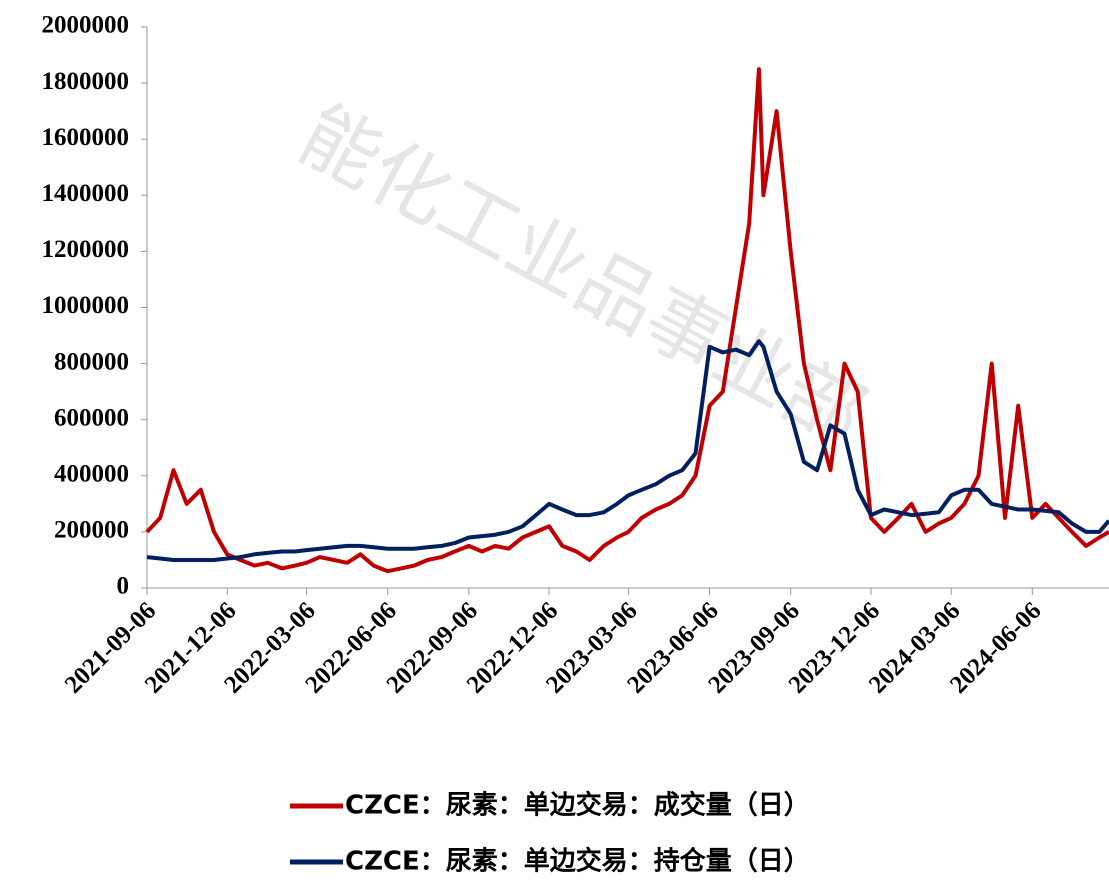  I want to click on y-tick-label: 200000, so click(91, 530).